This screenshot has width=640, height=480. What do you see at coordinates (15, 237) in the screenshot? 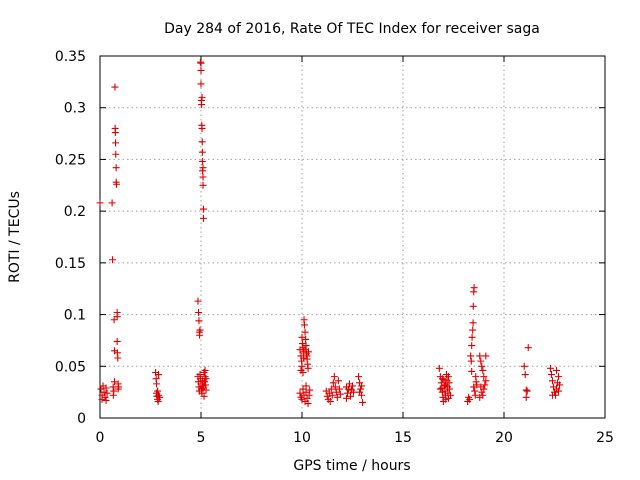
I see `y-axis-label: ROTI / TECUs` at bounding box center [15, 237].